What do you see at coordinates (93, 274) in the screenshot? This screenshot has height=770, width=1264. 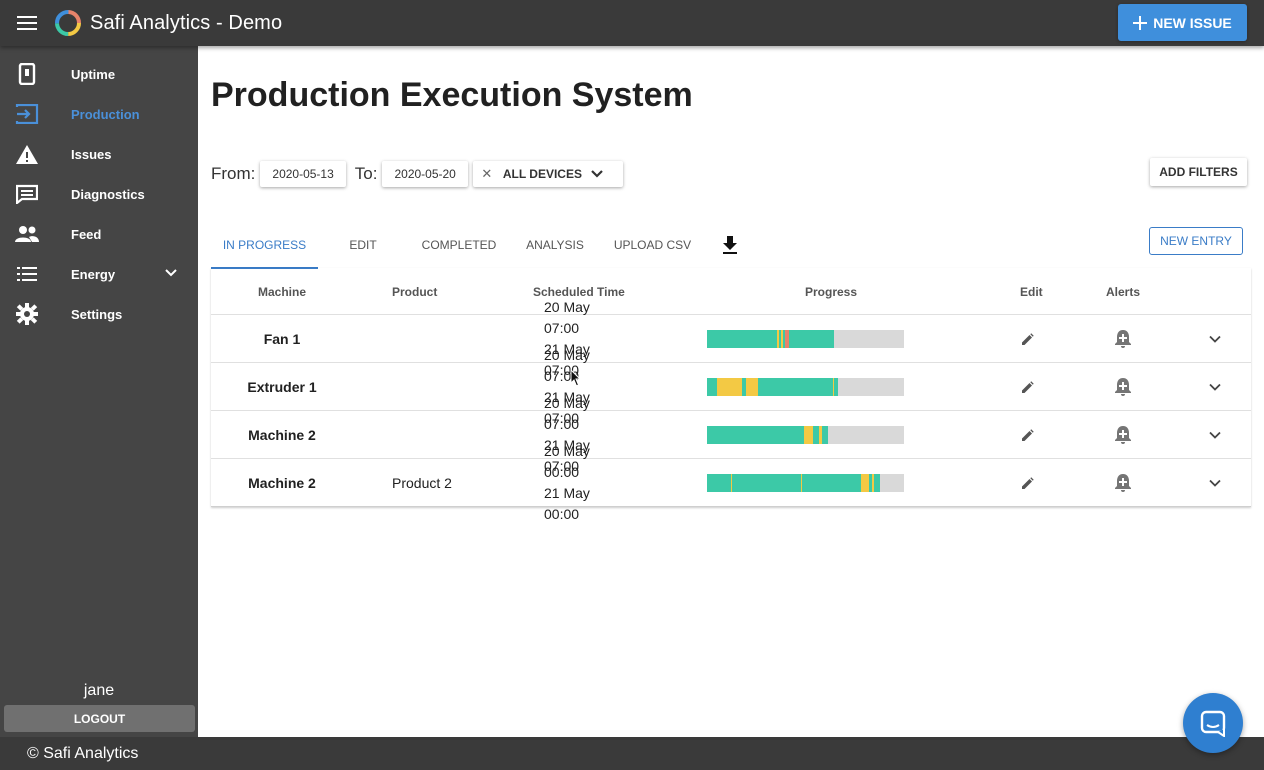 I see `sidebar-item-label: Energy` at bounding box center [93, 274].